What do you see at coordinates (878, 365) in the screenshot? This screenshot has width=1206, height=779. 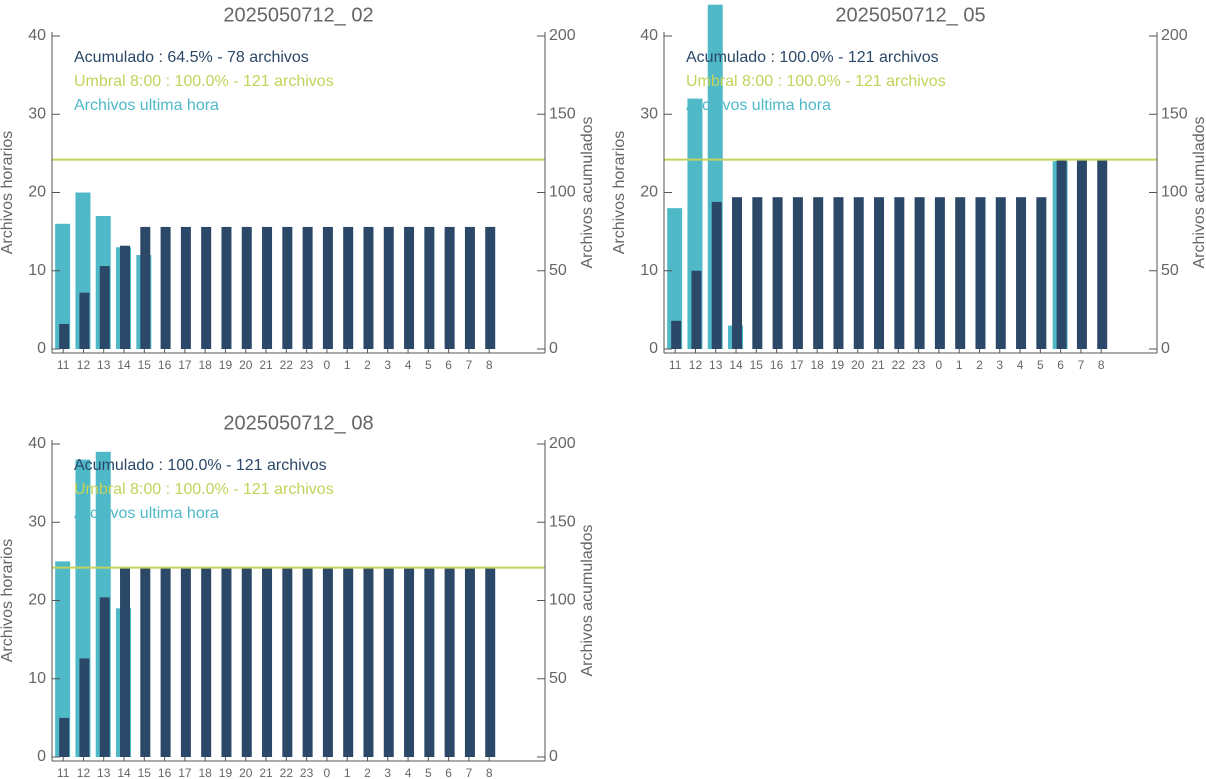 I see `x-tick-label: 21` at bounding box center [878, 365].